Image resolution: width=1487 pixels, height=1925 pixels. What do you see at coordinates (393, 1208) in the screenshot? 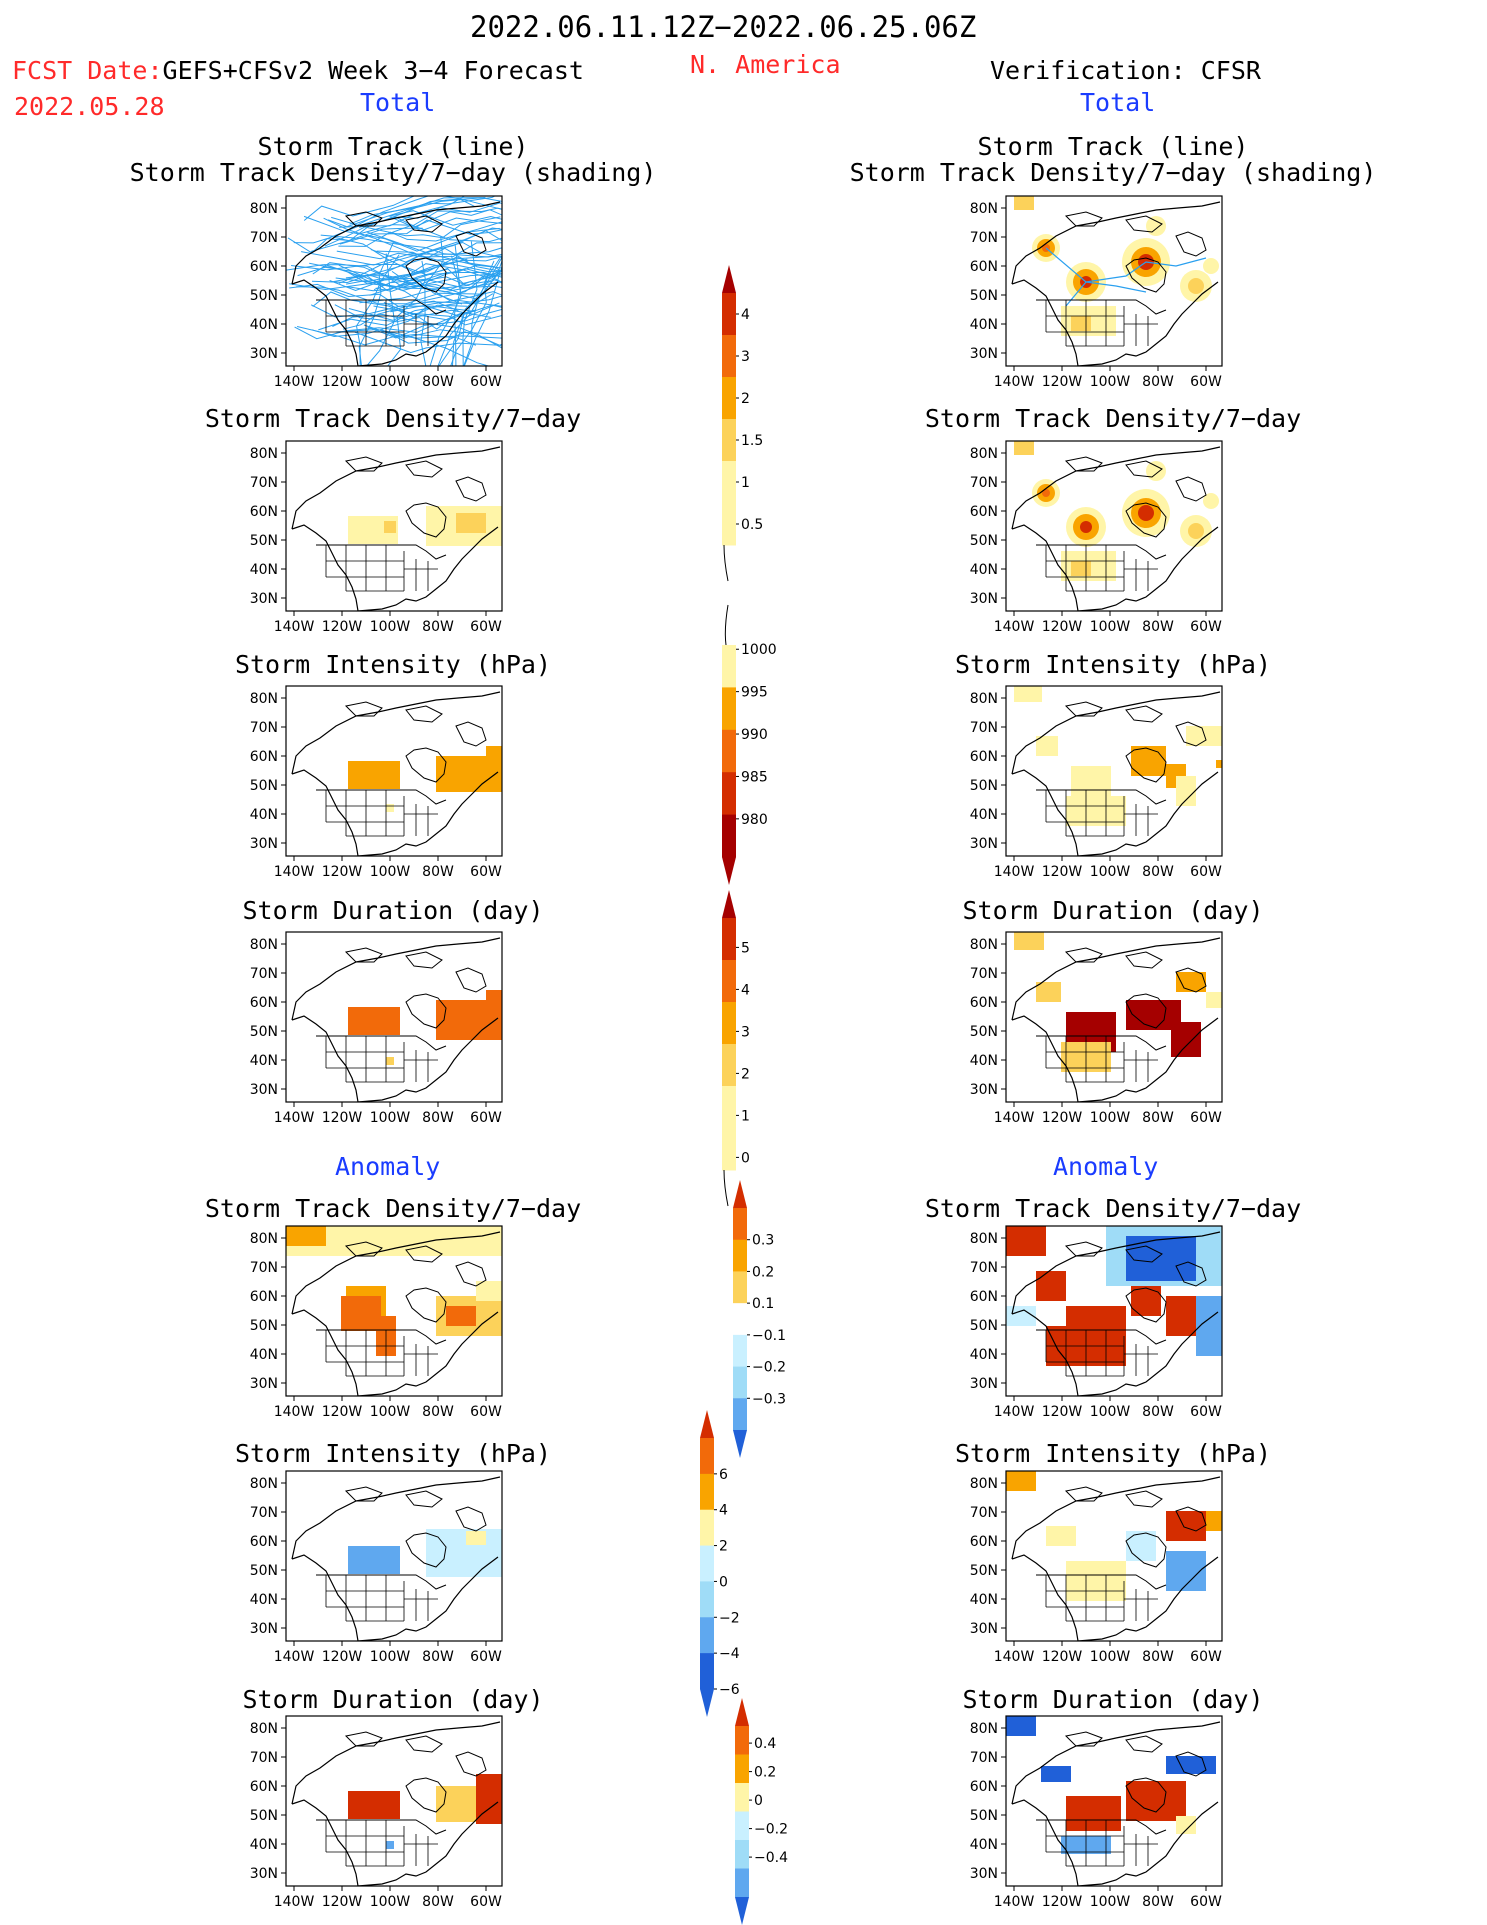
I see `title-l5: Storm Track Density/7−day` at bounding box center [393, 1208].